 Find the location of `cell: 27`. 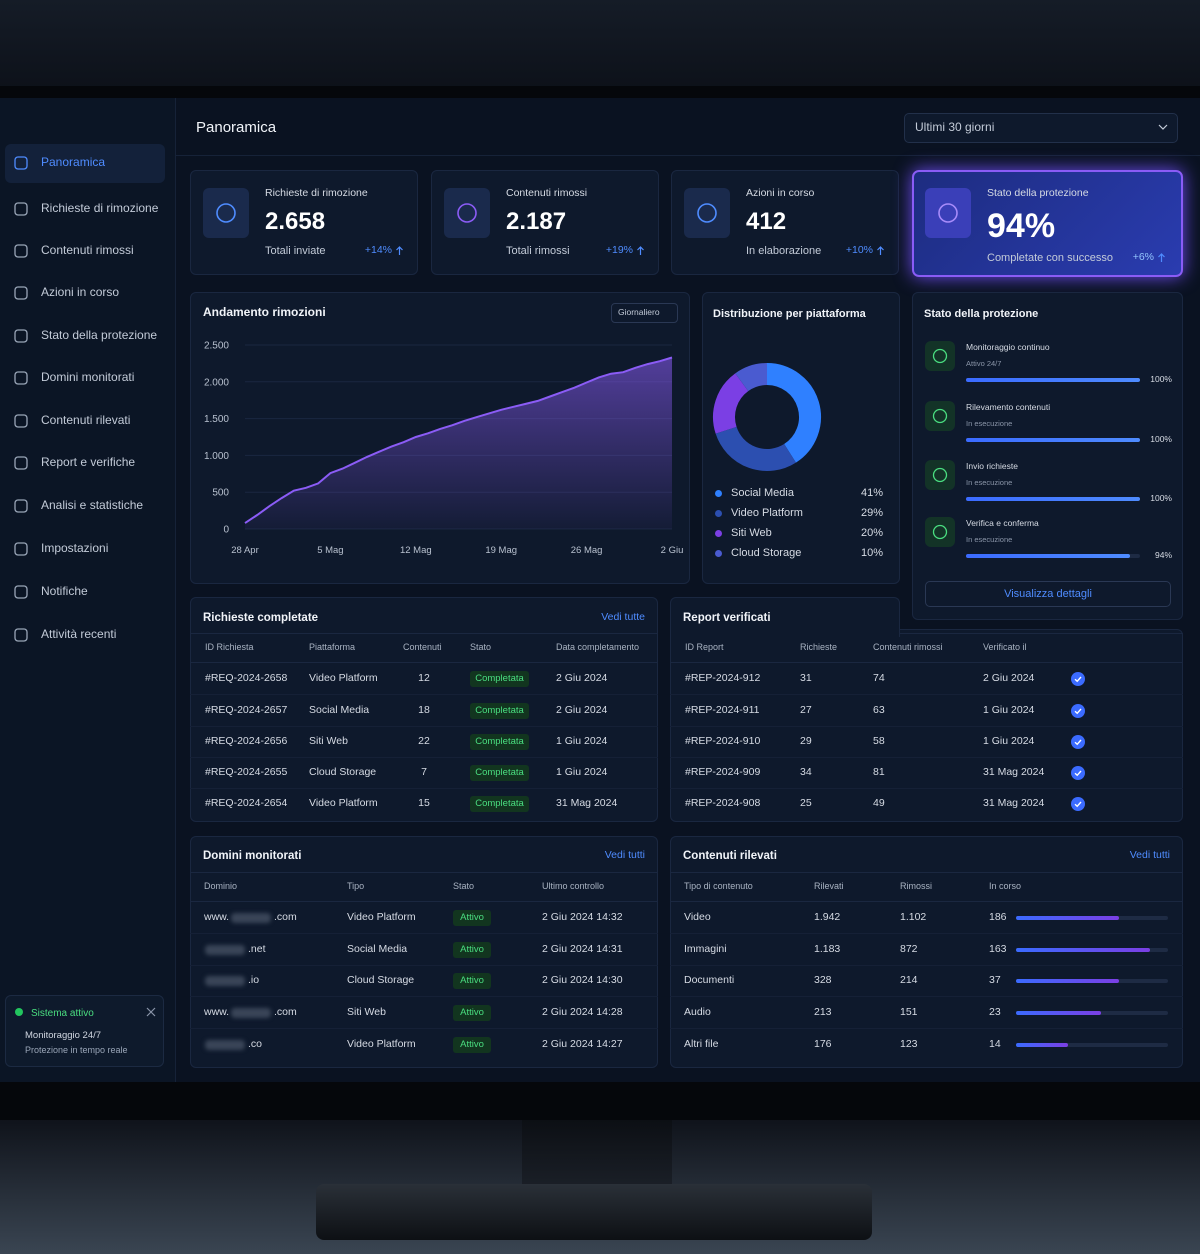

cell: 27 is located at coordinates (806, 710).